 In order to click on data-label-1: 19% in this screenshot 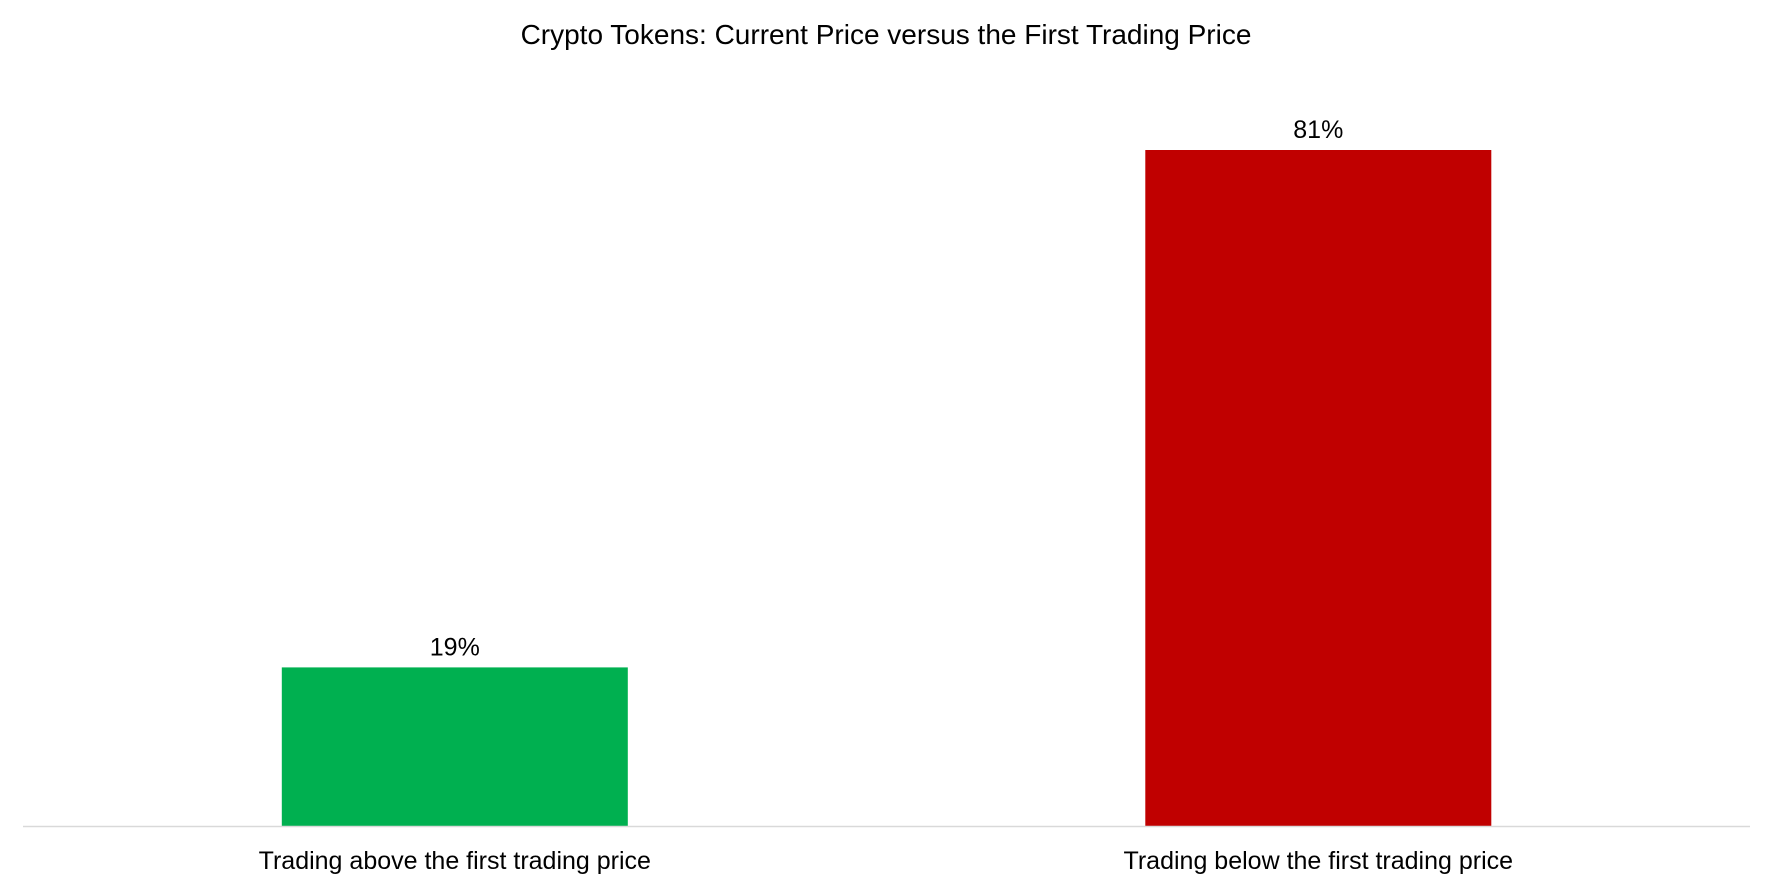, I will do `click(455, 647)`.